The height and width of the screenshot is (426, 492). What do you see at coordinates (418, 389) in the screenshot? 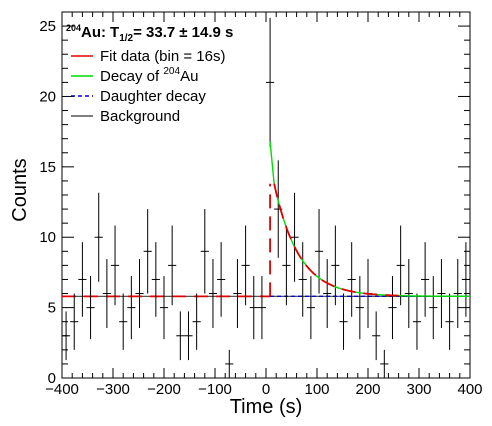
I see `x-tick-label: 300` at bounding box center [418, 389].